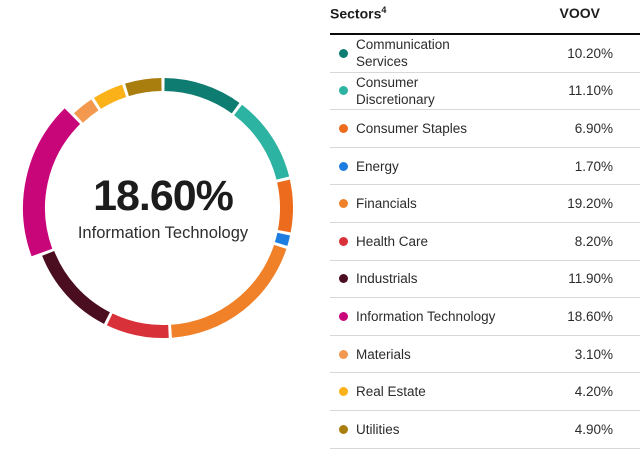  I want to click on sector-weight: 11.10%, so click(590, 91).